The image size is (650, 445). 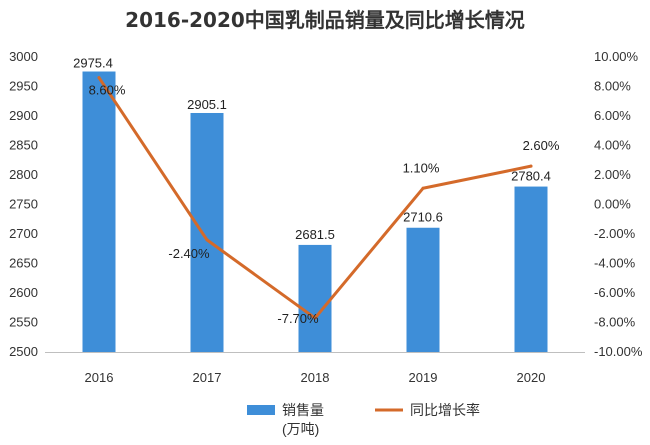 What do you see at coordinates (616, 56) in the screenshot?
I see `right-y-tick-label: 10.00%` at bounding box center [616, 56].